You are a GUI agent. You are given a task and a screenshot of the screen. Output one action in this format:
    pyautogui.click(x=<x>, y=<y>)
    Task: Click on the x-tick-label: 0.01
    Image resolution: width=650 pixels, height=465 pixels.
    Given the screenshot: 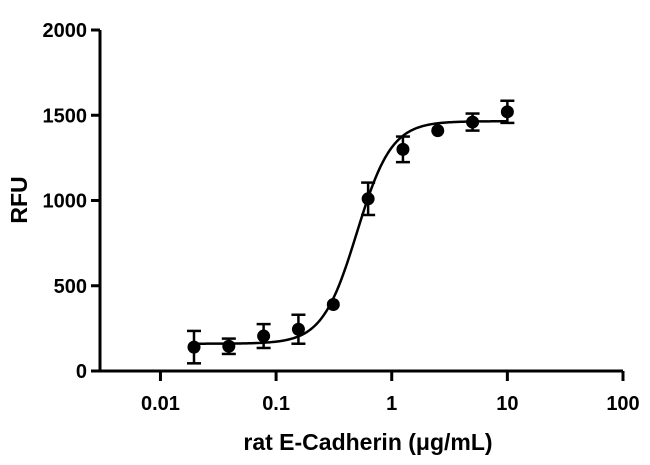 What is the action you would take?
    pyautogui.click(x=160, y=404)
    